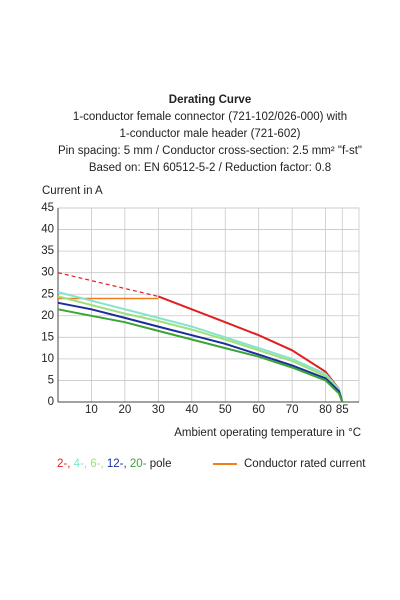 The width and height of the screenshot is (400, 600). What do you see at coordinates (72, 191) in the screenshot?
I see `y-axis-label: Current in A` at bounding box center [72, 191].